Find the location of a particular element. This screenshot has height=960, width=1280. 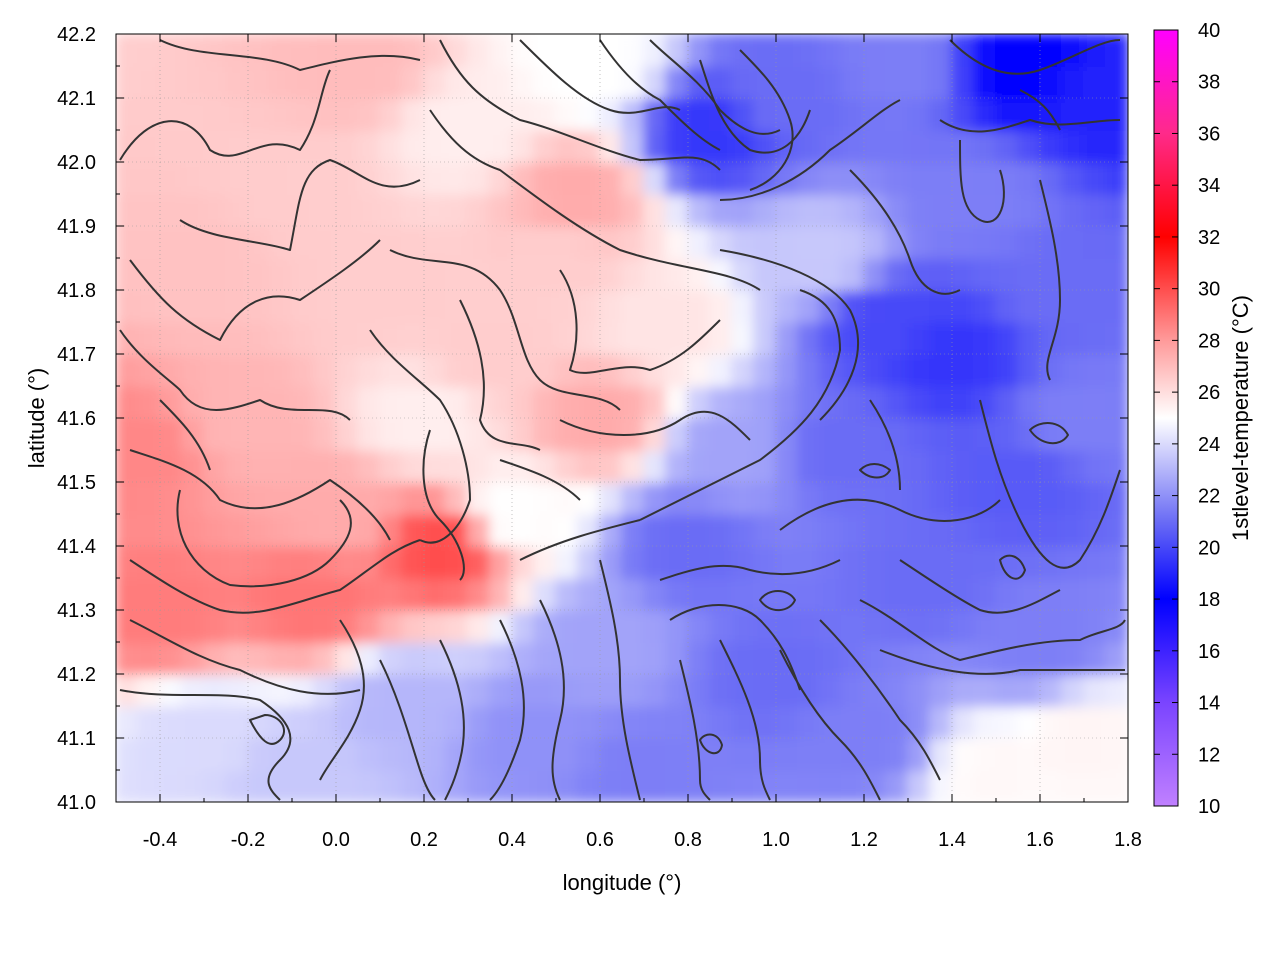

y-tick-label: 41.3 is located at coordinates (76, 611).